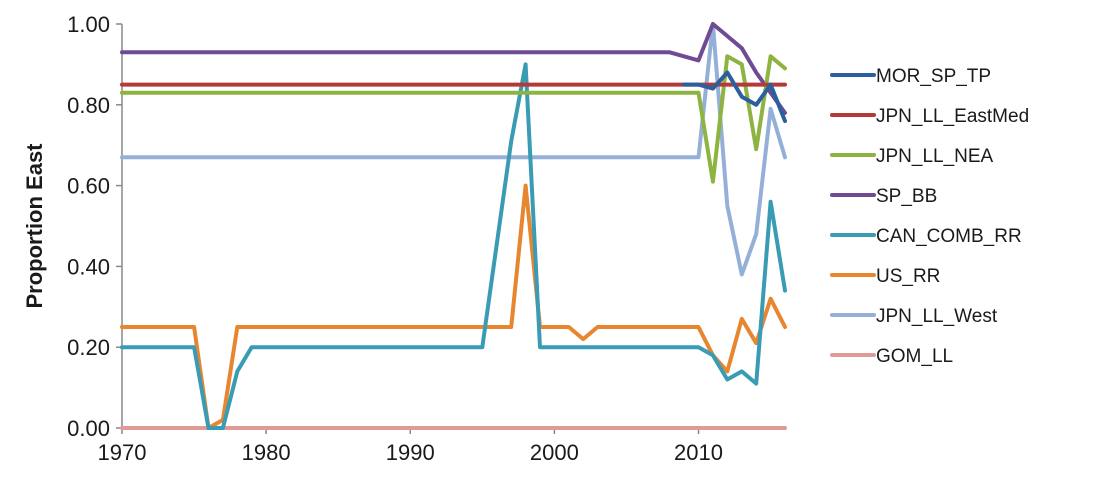  Describe the element at coordinates (88, 428) in the screenshot. I see `y-tick-label: 0.00` at that location.